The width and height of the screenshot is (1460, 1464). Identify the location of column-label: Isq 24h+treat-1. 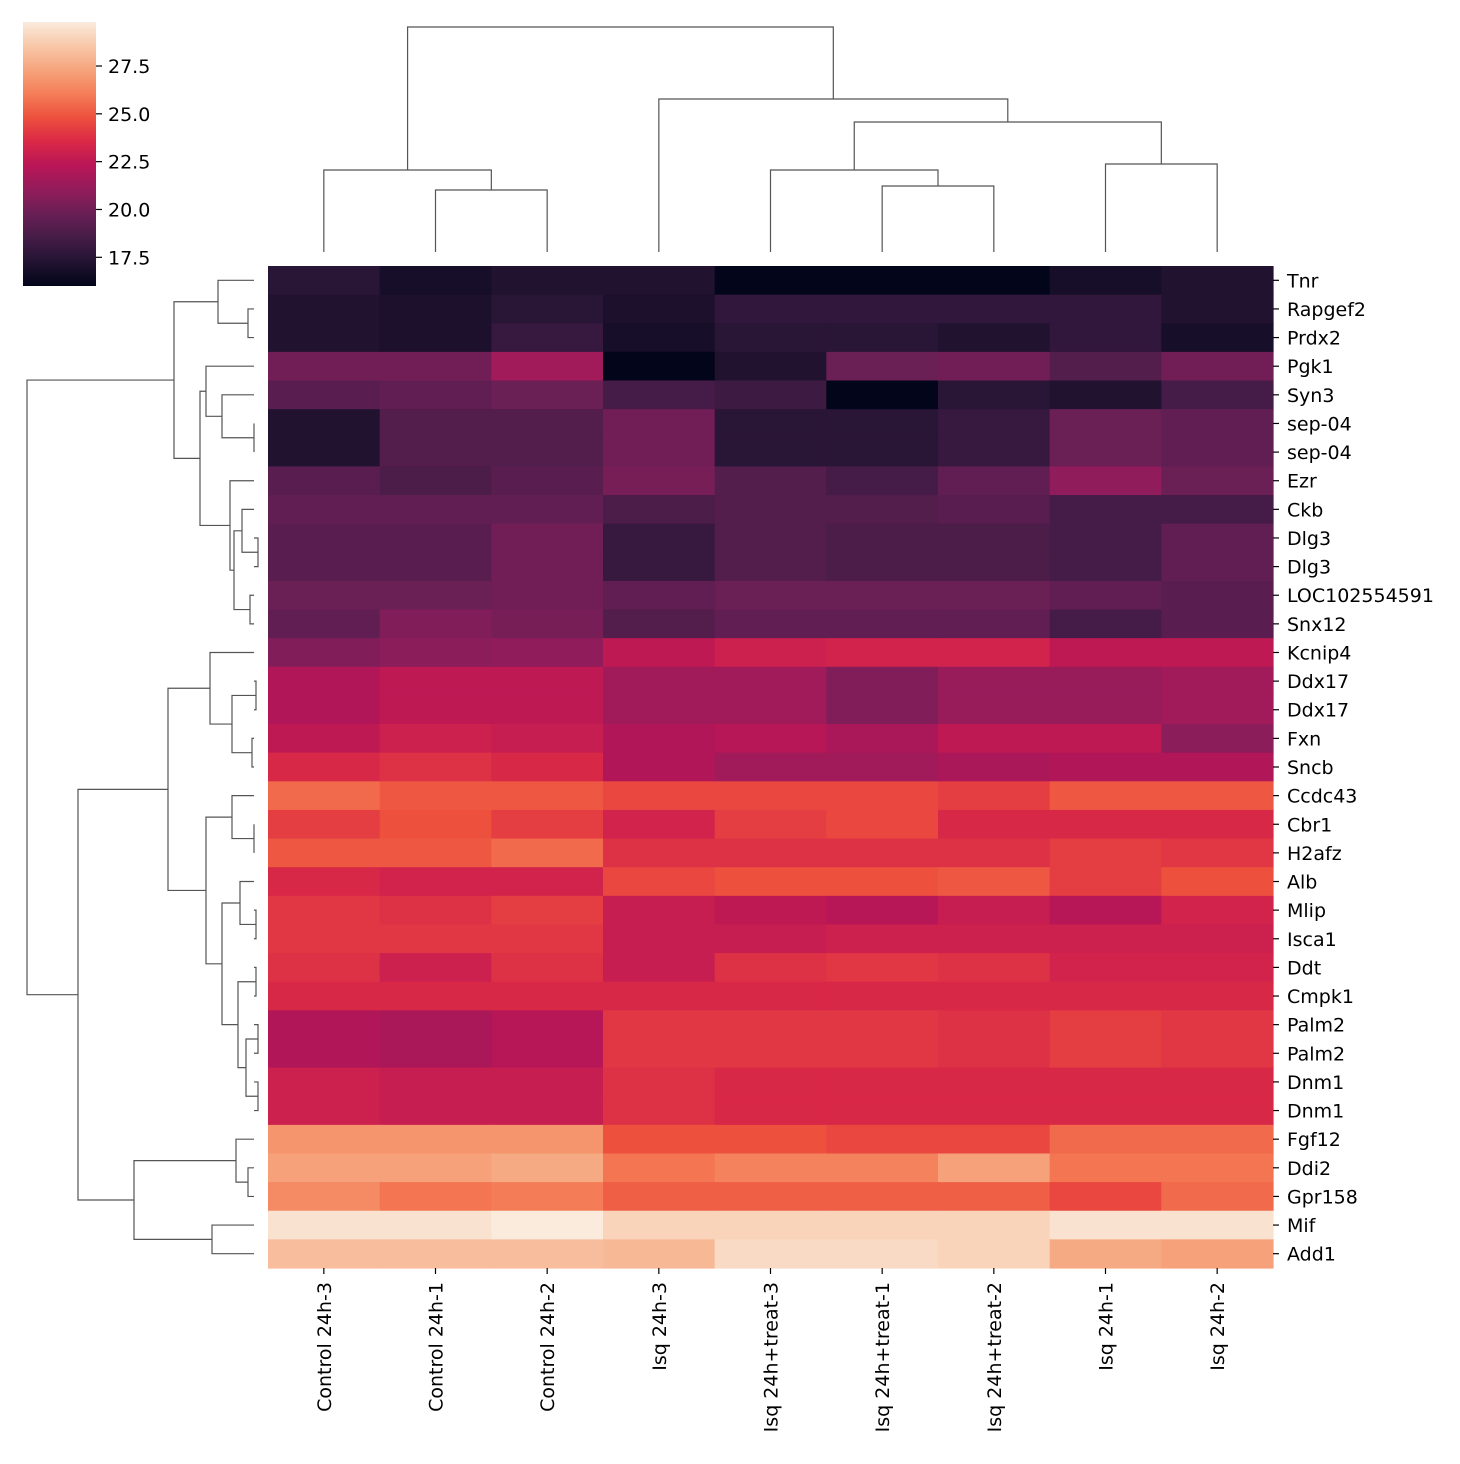
(883, 1357).